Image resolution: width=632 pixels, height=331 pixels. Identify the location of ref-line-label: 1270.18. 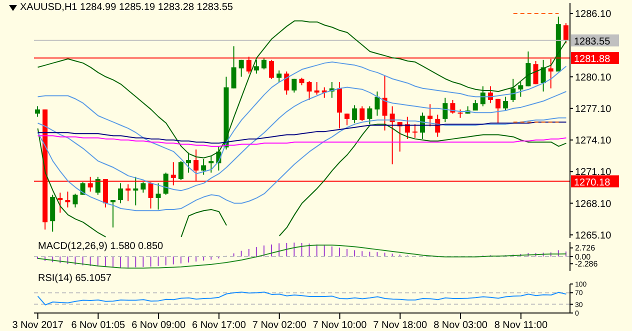
(592, 182).